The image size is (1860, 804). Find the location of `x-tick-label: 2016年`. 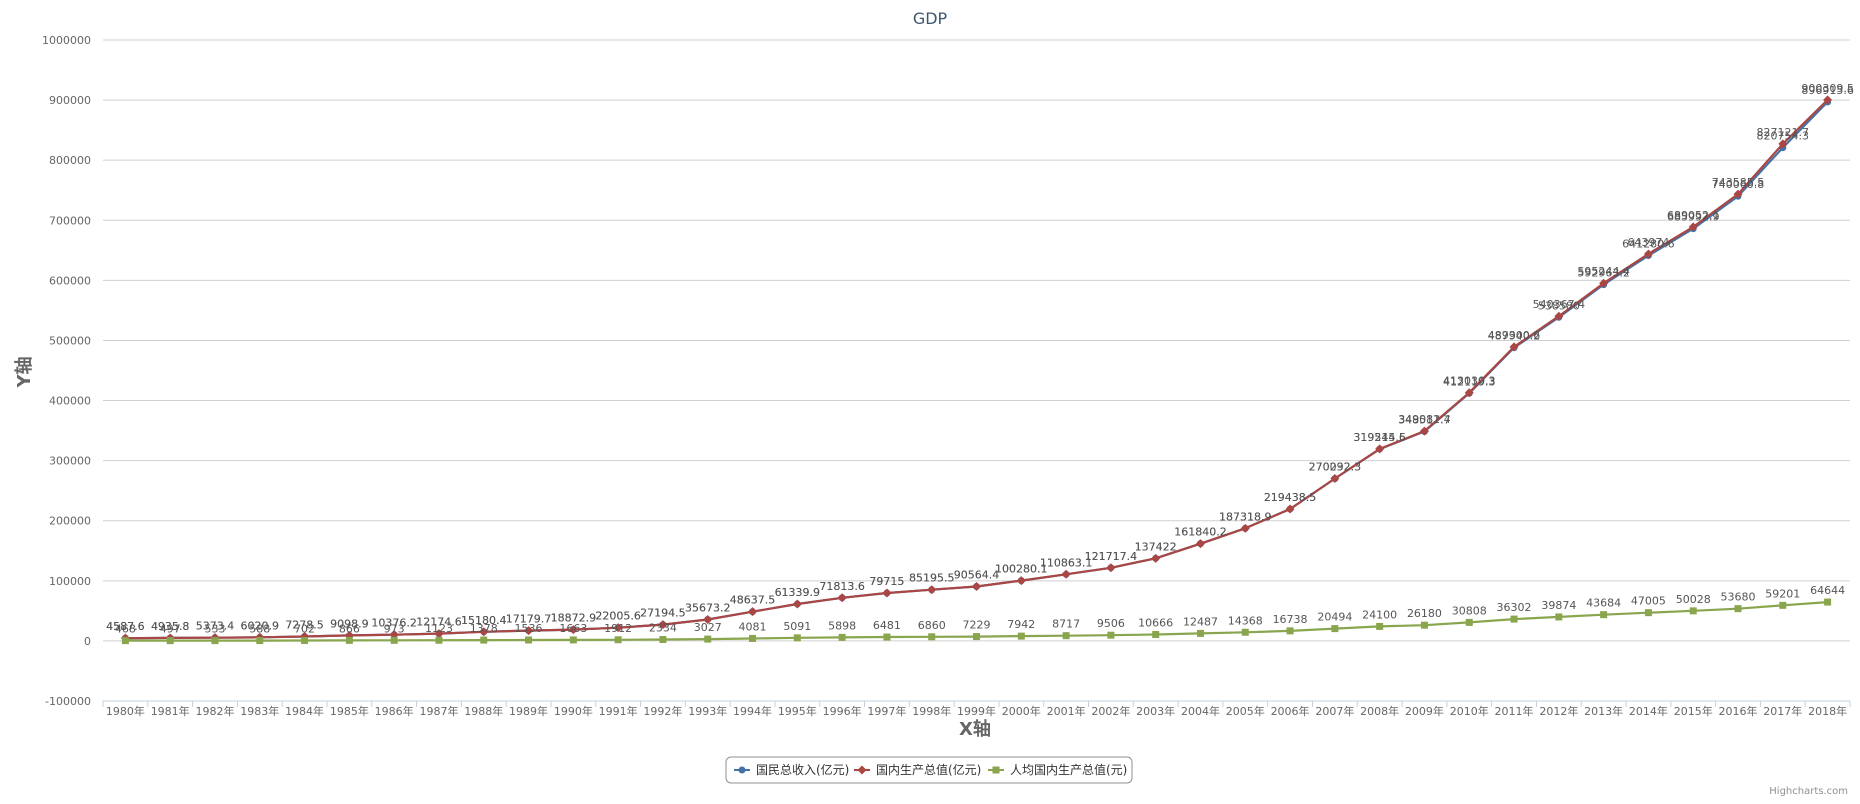

x-tick-label: 2016年 is located at coordinates (1738, 711).